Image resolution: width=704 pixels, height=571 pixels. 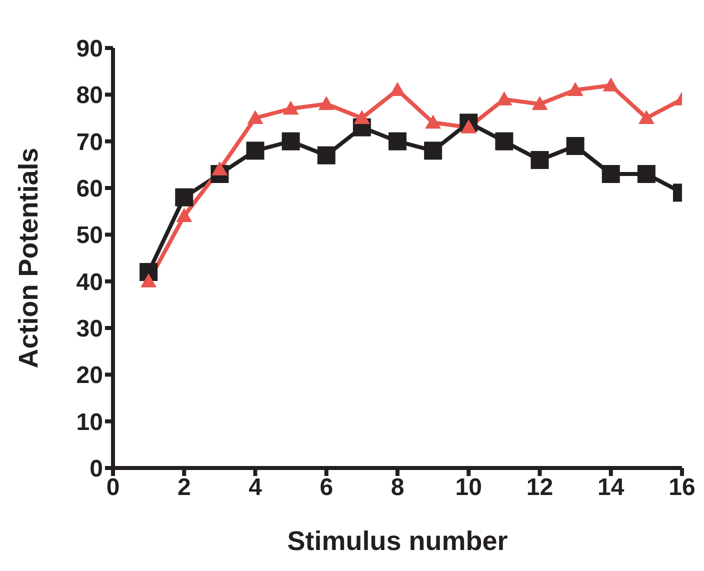 What do you see at coordinates (89, 189) in the screenshot?
I see `y-tick-label: 60` at bounding box center [89, 189].